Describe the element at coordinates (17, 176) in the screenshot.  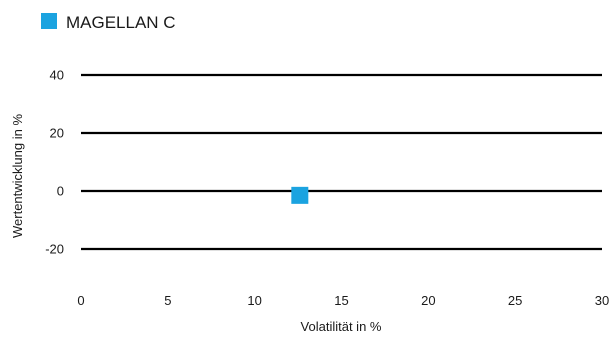
I see `y-axis-title: Wertentwicklung in %` at that location.